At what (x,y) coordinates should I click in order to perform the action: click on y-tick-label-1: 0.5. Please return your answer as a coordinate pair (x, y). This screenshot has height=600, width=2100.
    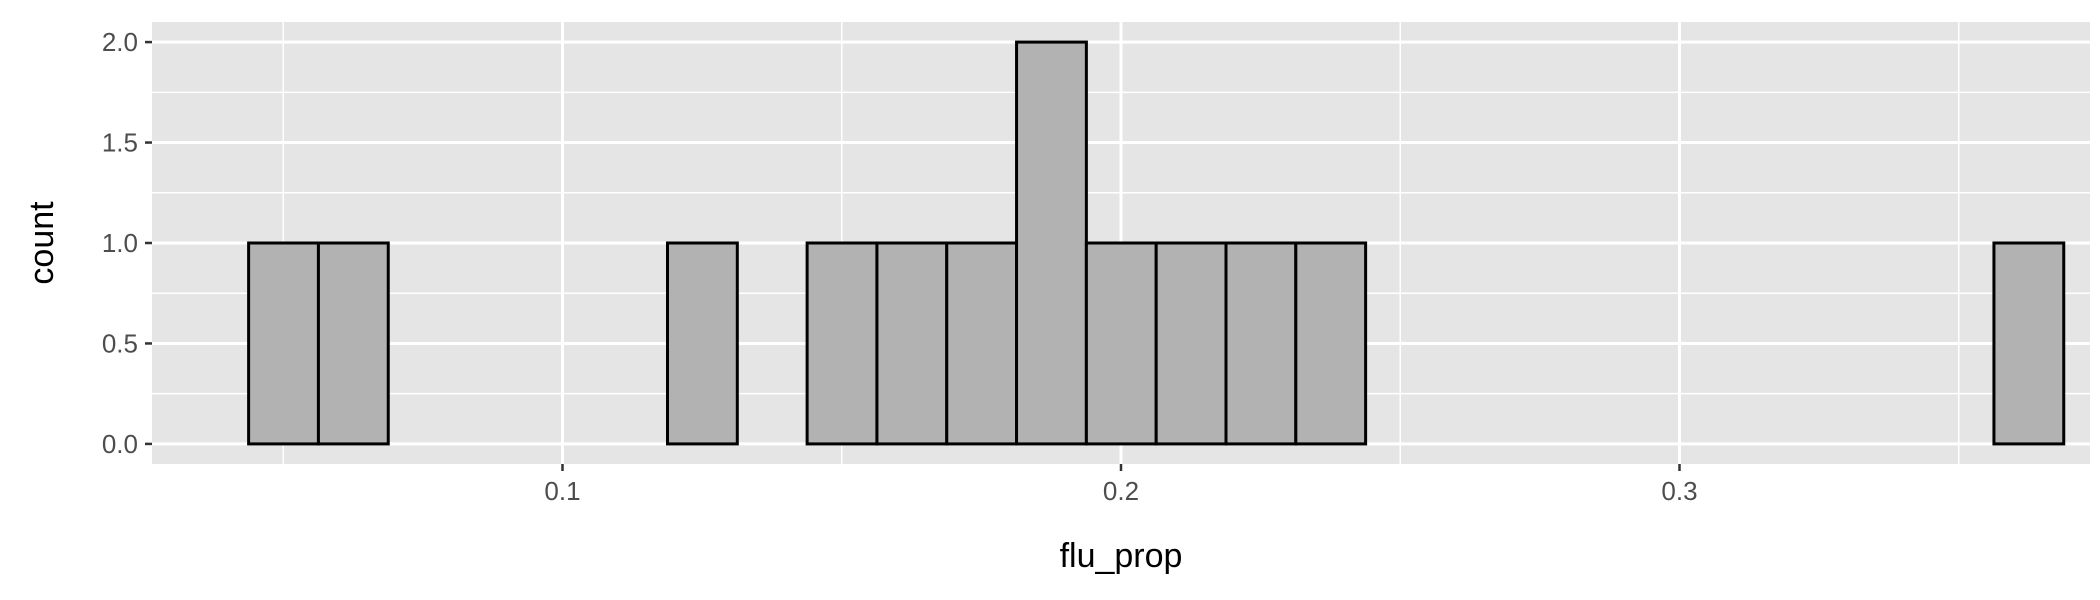
    Looking at the image, I should click on (120, 343).